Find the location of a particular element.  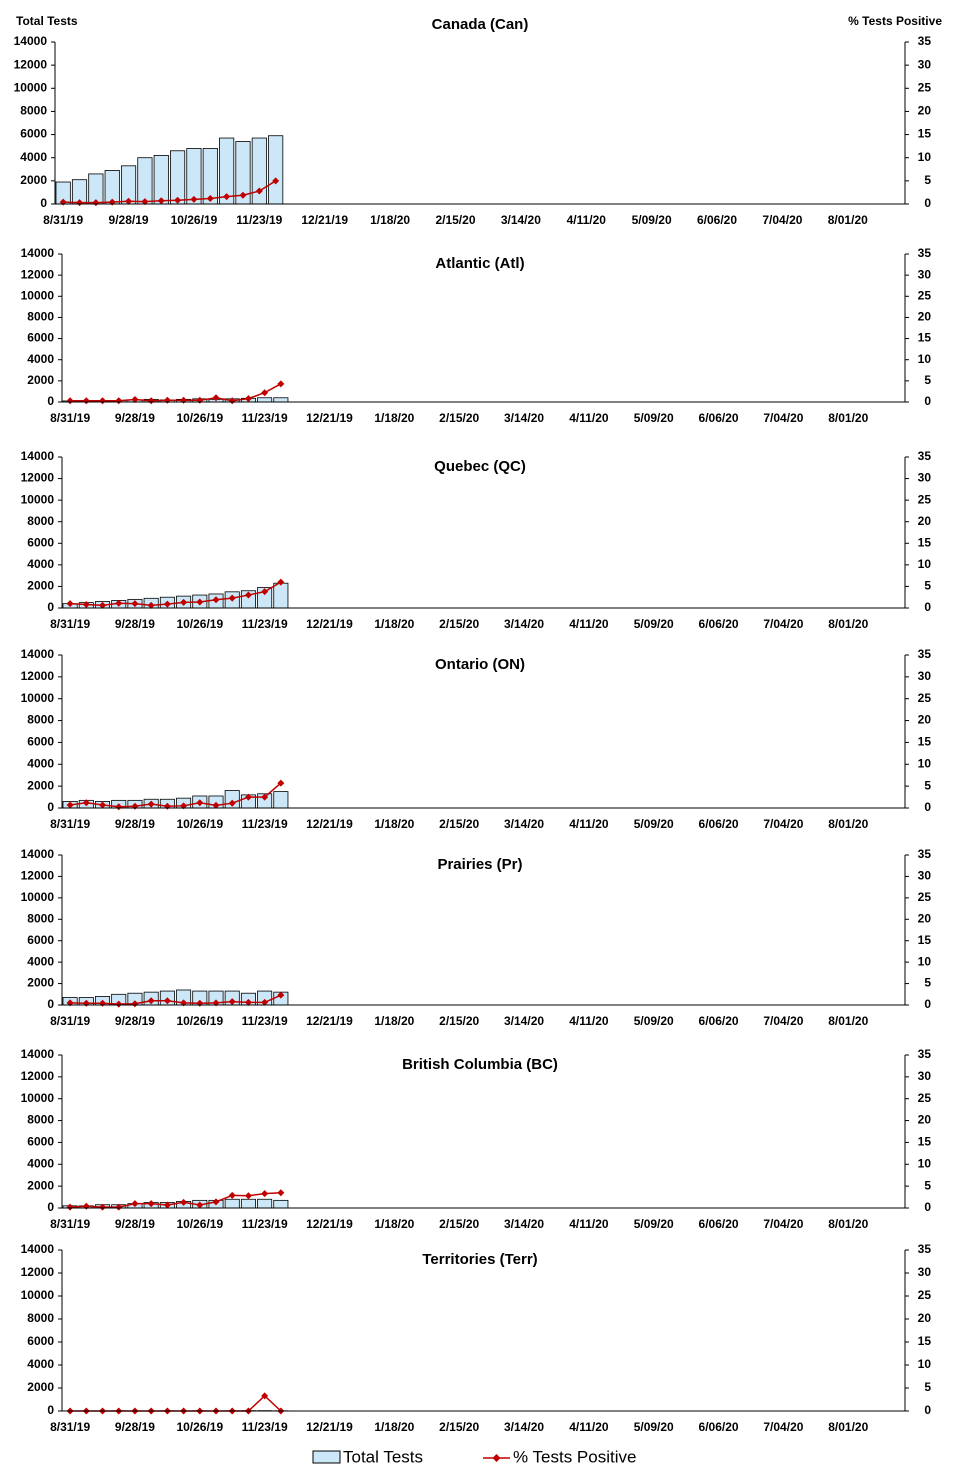

x-tick-label: 8/31/19 is located at coordinates (63, 220).